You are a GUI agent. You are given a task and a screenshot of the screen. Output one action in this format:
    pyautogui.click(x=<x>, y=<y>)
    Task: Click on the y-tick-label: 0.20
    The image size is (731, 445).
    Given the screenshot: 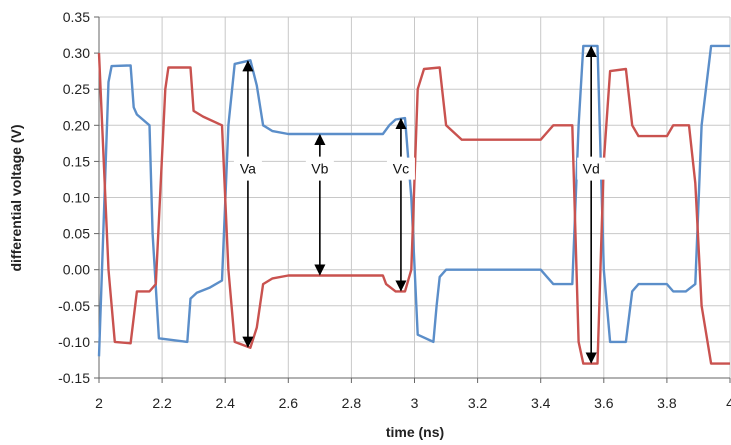 What is the action you would take?
    pyautogui.click(x=76, y=125)
    